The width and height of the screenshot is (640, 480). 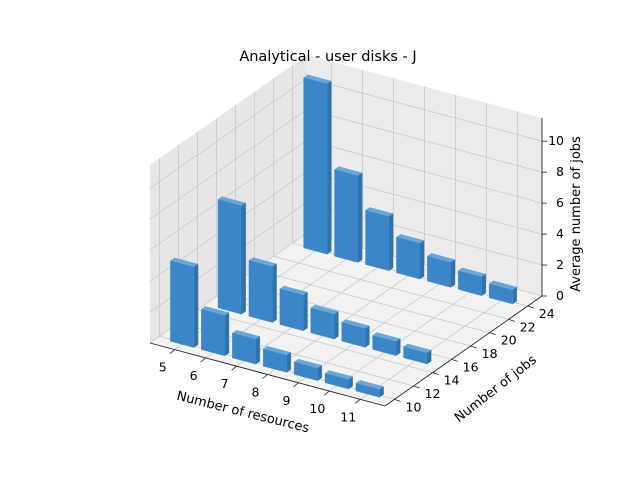 I want to click on z-tick-label: 6, so click(x=560, y=202).